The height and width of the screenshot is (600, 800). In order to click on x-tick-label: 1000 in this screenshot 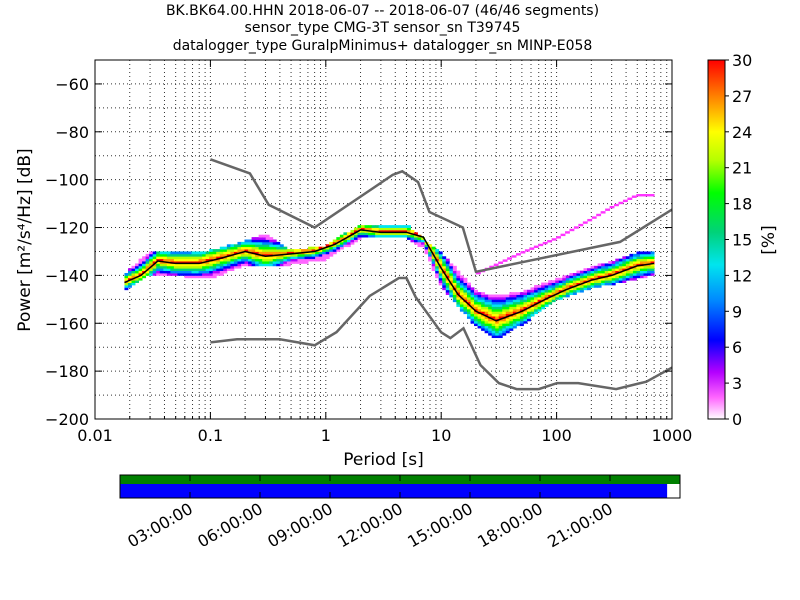, I will do `click(672, 435)`.